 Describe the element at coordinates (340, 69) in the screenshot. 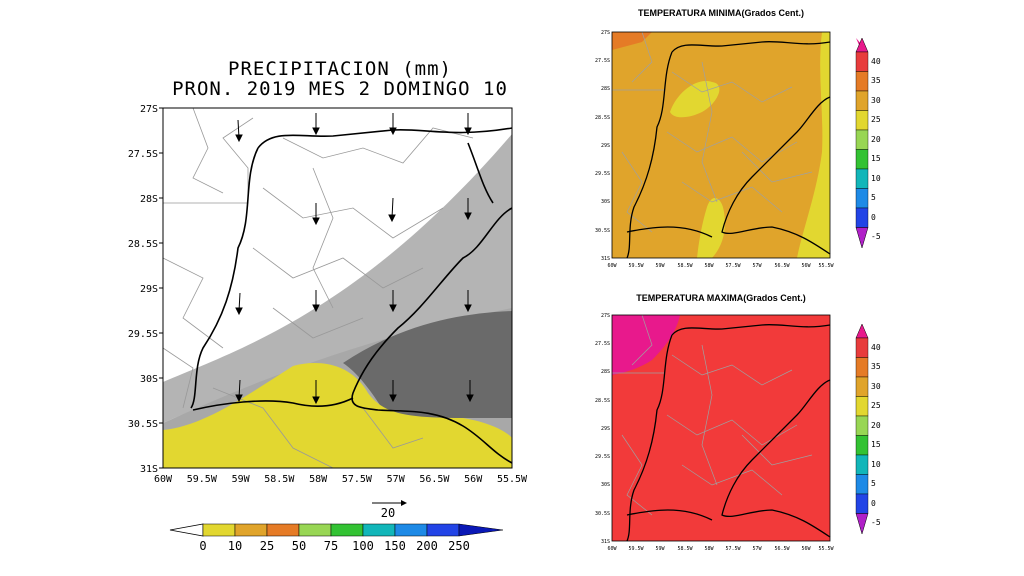

I see `precip-title-line1: PRECIPITACION (mm)` at that location.